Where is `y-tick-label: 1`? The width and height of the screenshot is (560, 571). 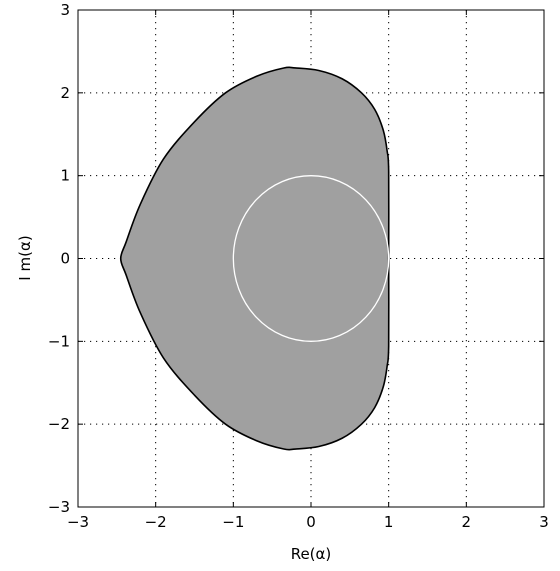
y-tick-label: 1 is located at coordinates (65, 176).